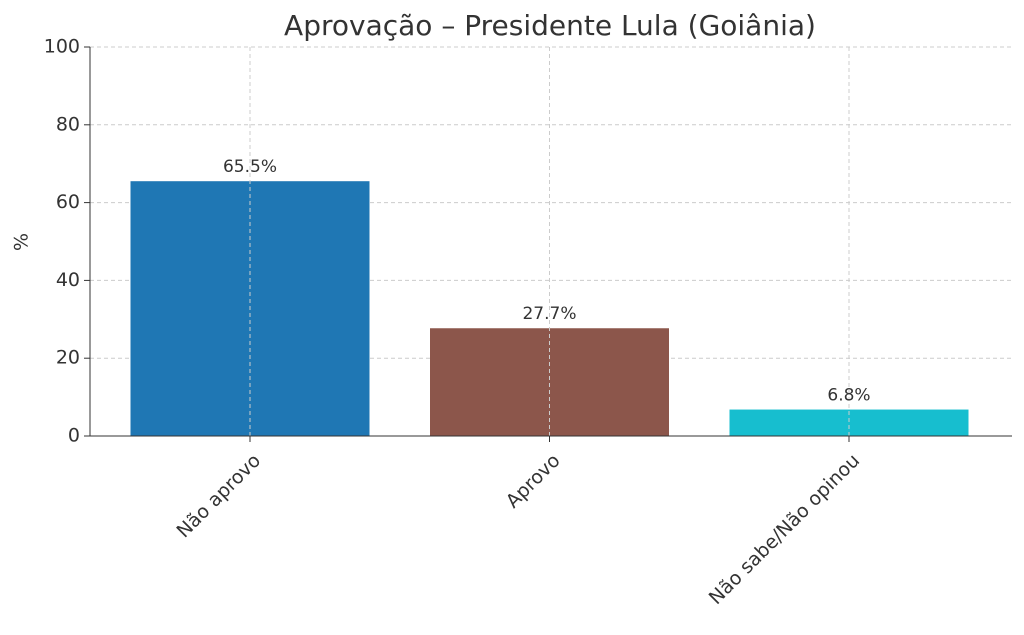 The height and width of the screenshot is (635, 1024). Describe the element at coordinates (550, 25) in the screenshot. I see `chart-title: Aprovação – Presidente Lula (Goiânia)` at that location.